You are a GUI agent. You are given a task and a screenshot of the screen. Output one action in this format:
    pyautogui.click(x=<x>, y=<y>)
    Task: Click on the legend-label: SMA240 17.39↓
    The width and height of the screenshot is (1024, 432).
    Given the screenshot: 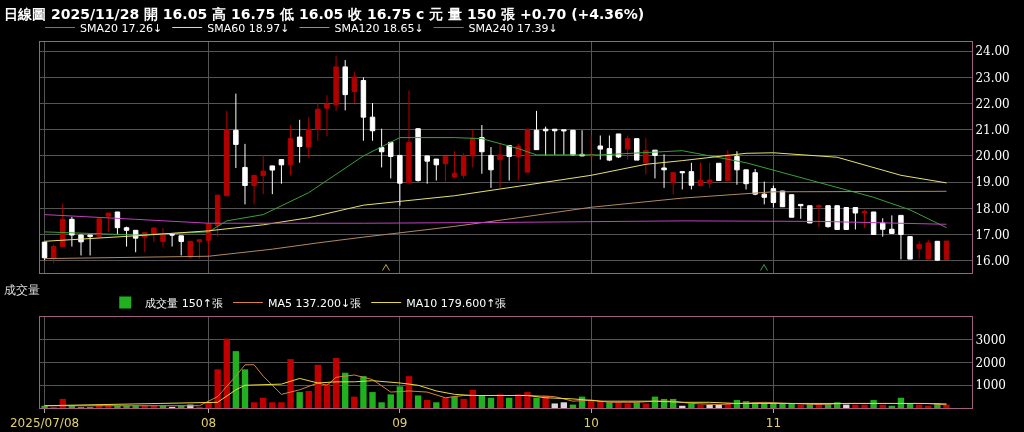 What is the action you would take?
    pyautogui.click(x=513, y=28)
    